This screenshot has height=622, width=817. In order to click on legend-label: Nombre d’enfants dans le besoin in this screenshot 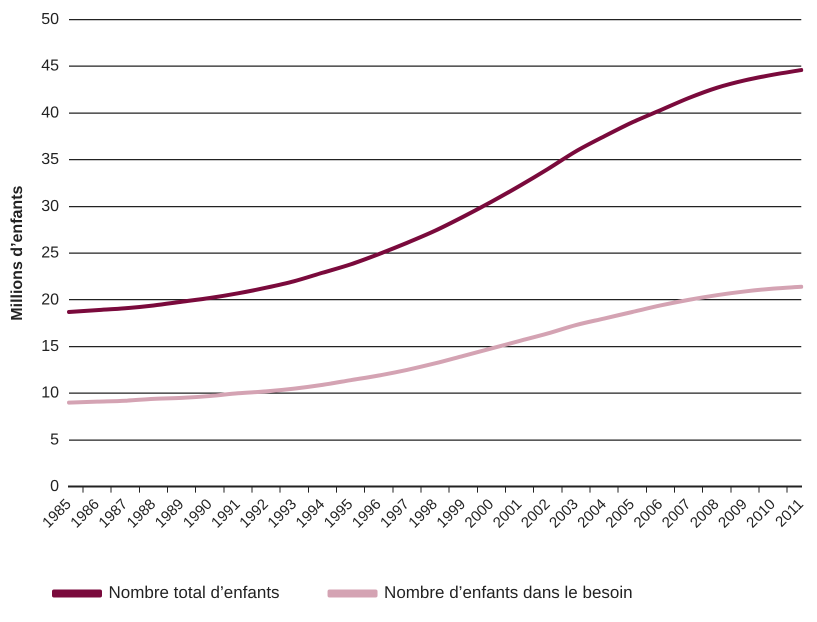, I will do `click(508, 592)`.